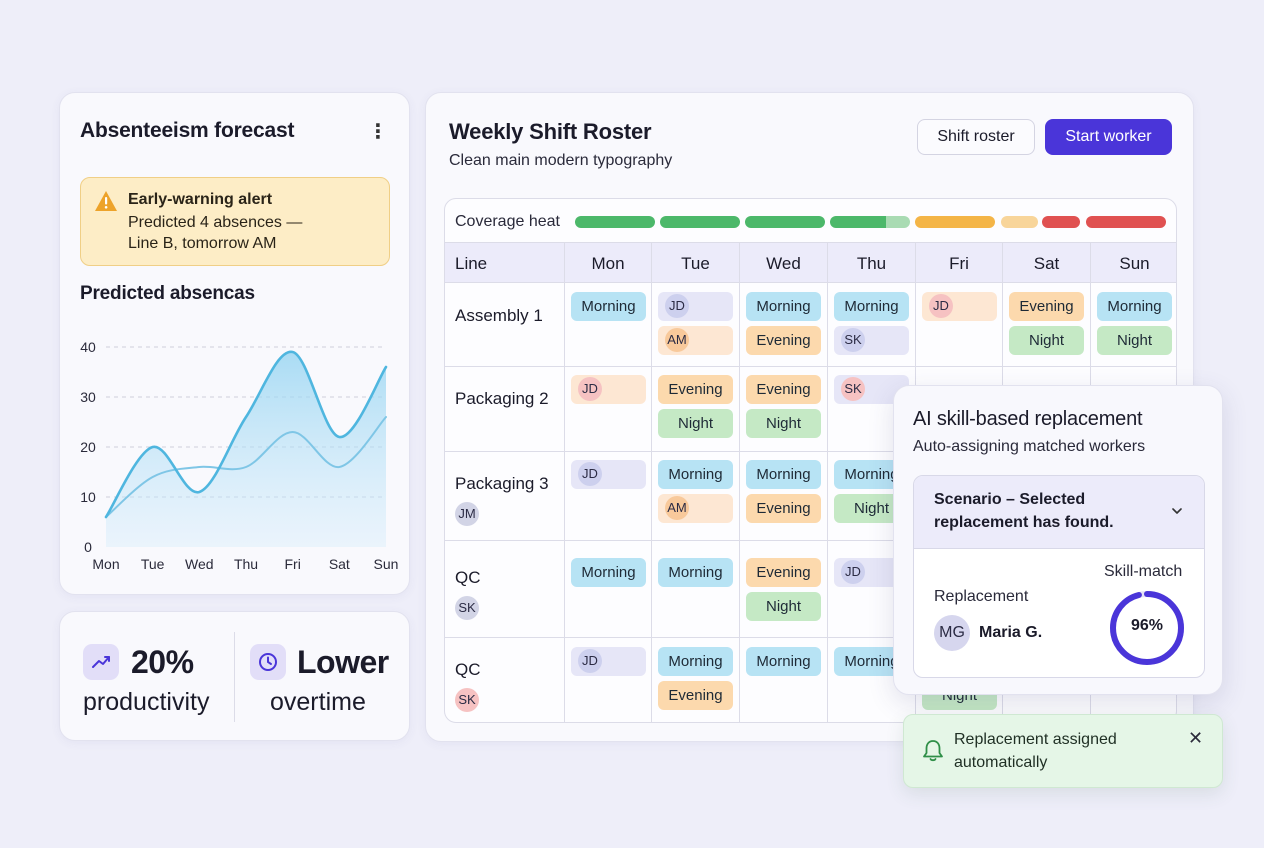  Describe the element at coordinates (871, 340) in the screenshot. I see `assignment-chip: SK` at that location.